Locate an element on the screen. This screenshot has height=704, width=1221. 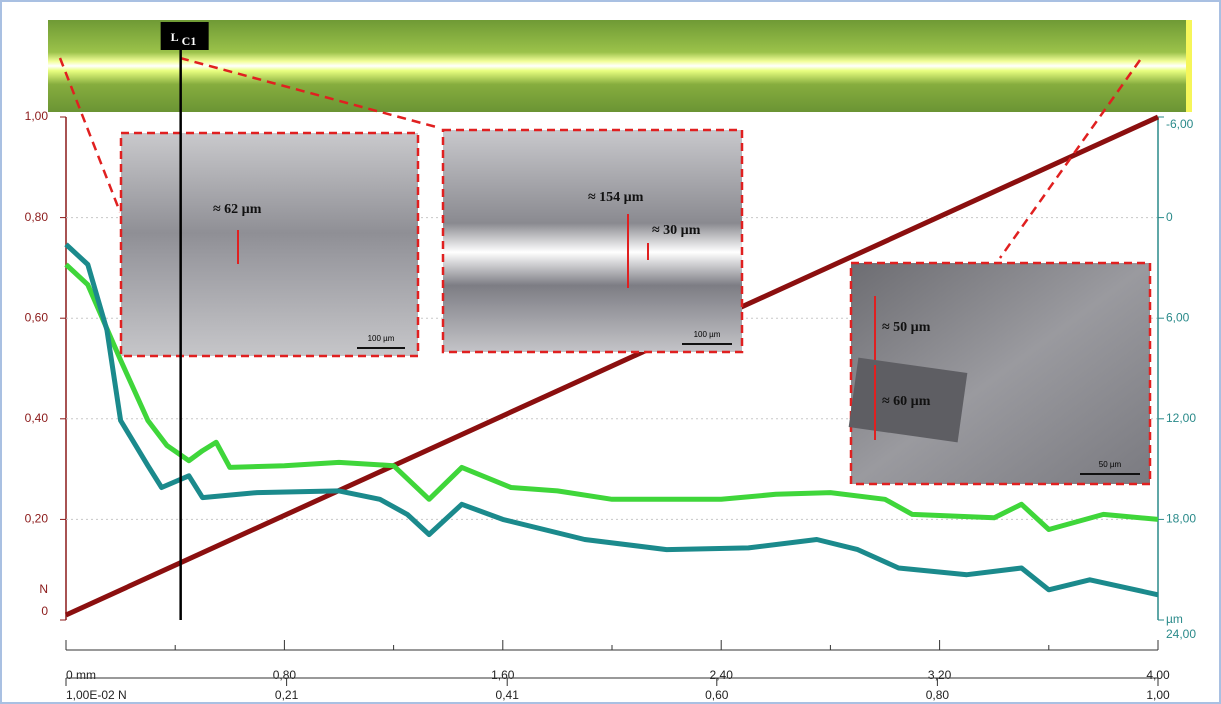
y2-tick-label: 6,00 is located at coordinates (1178, 317).